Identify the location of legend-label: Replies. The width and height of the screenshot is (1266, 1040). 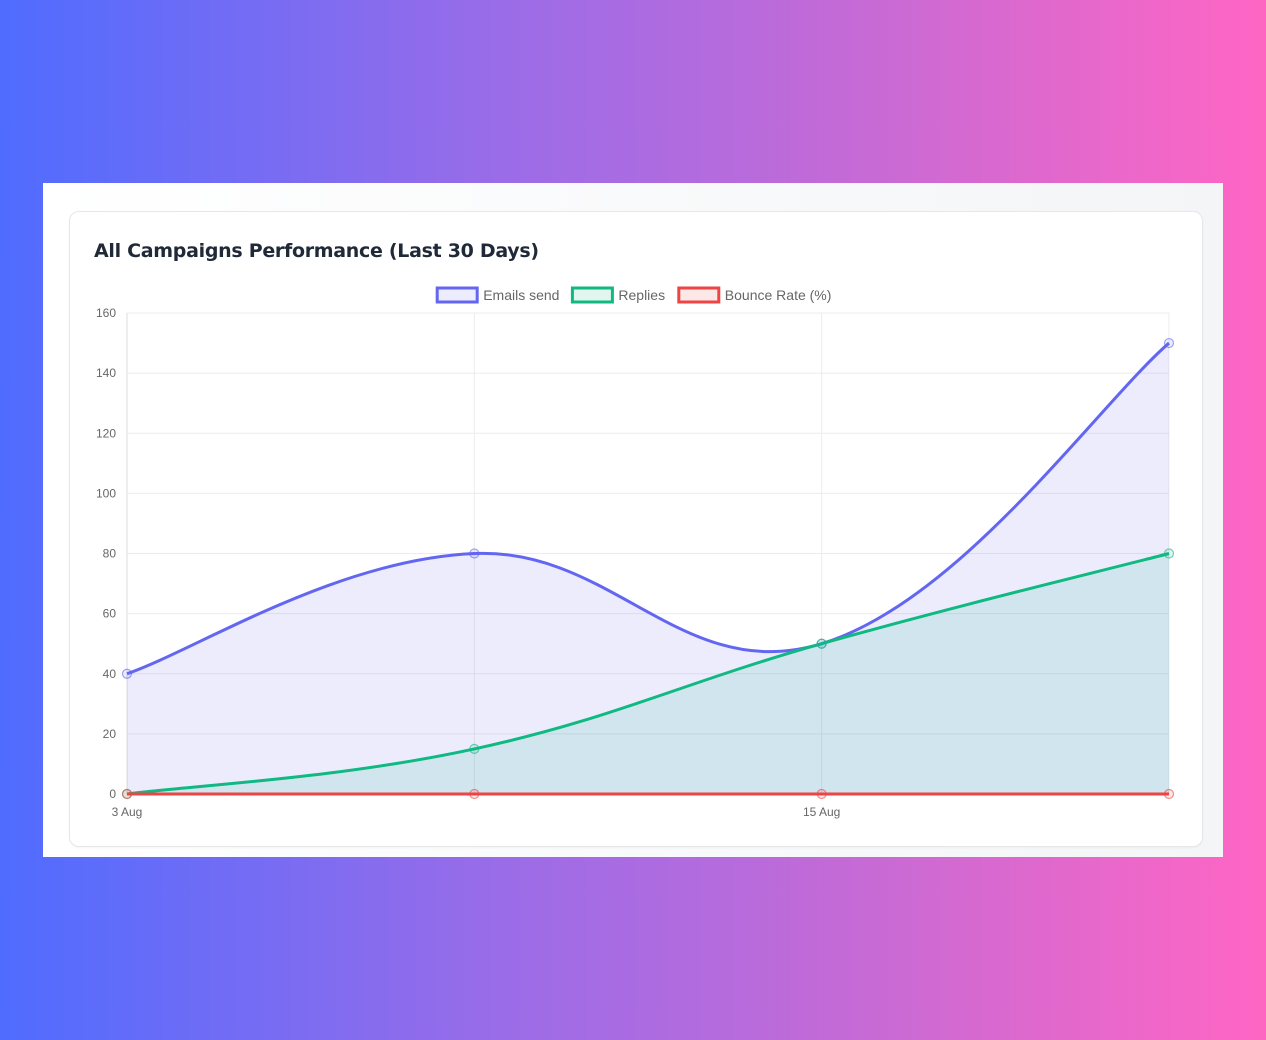
(641, 295).